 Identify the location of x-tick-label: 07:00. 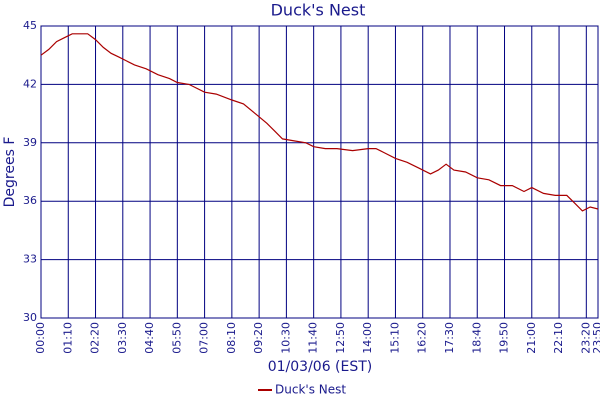
(204, 338).